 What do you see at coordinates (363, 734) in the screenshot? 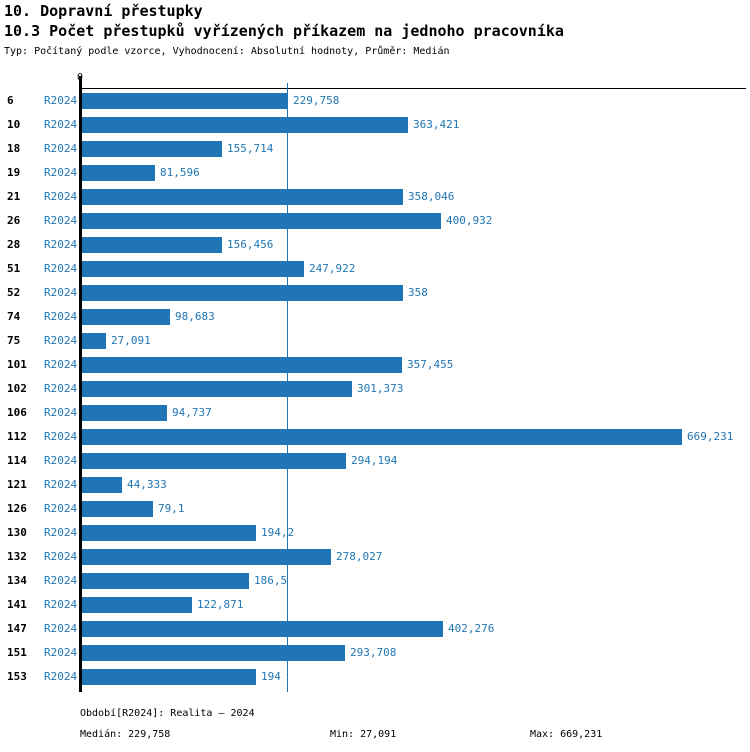
I see `footer-min-label: Min: 27,091` at bounding box center [363, 734].